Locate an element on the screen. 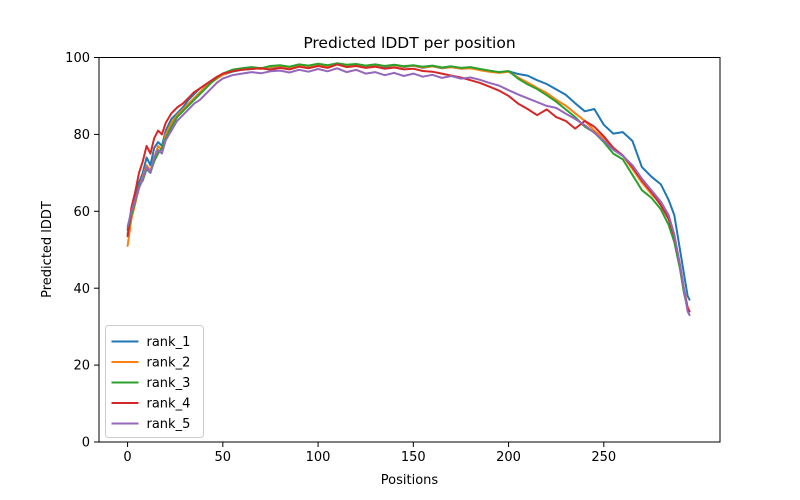 The height and width of the screenshot is (500, 800). legend-item-rank_1: rank_1 is located at coordinates (151, 342).